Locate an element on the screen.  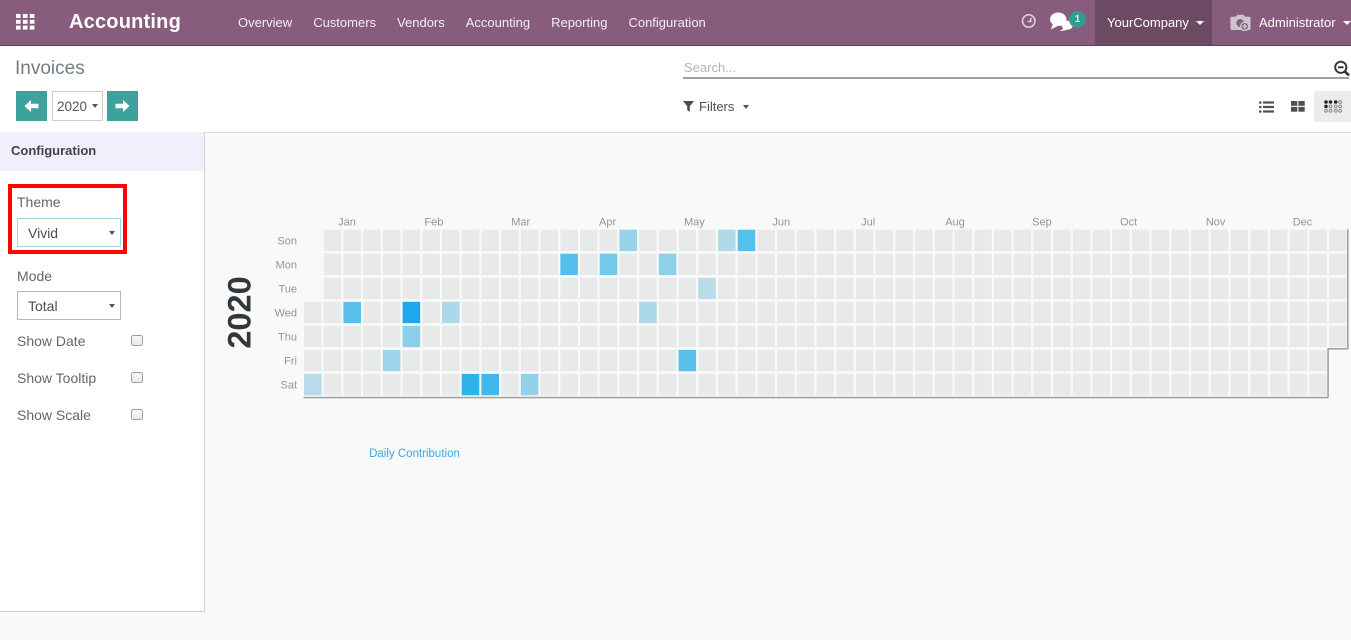
svg-text: Fri is located at coordinates (290, 362).